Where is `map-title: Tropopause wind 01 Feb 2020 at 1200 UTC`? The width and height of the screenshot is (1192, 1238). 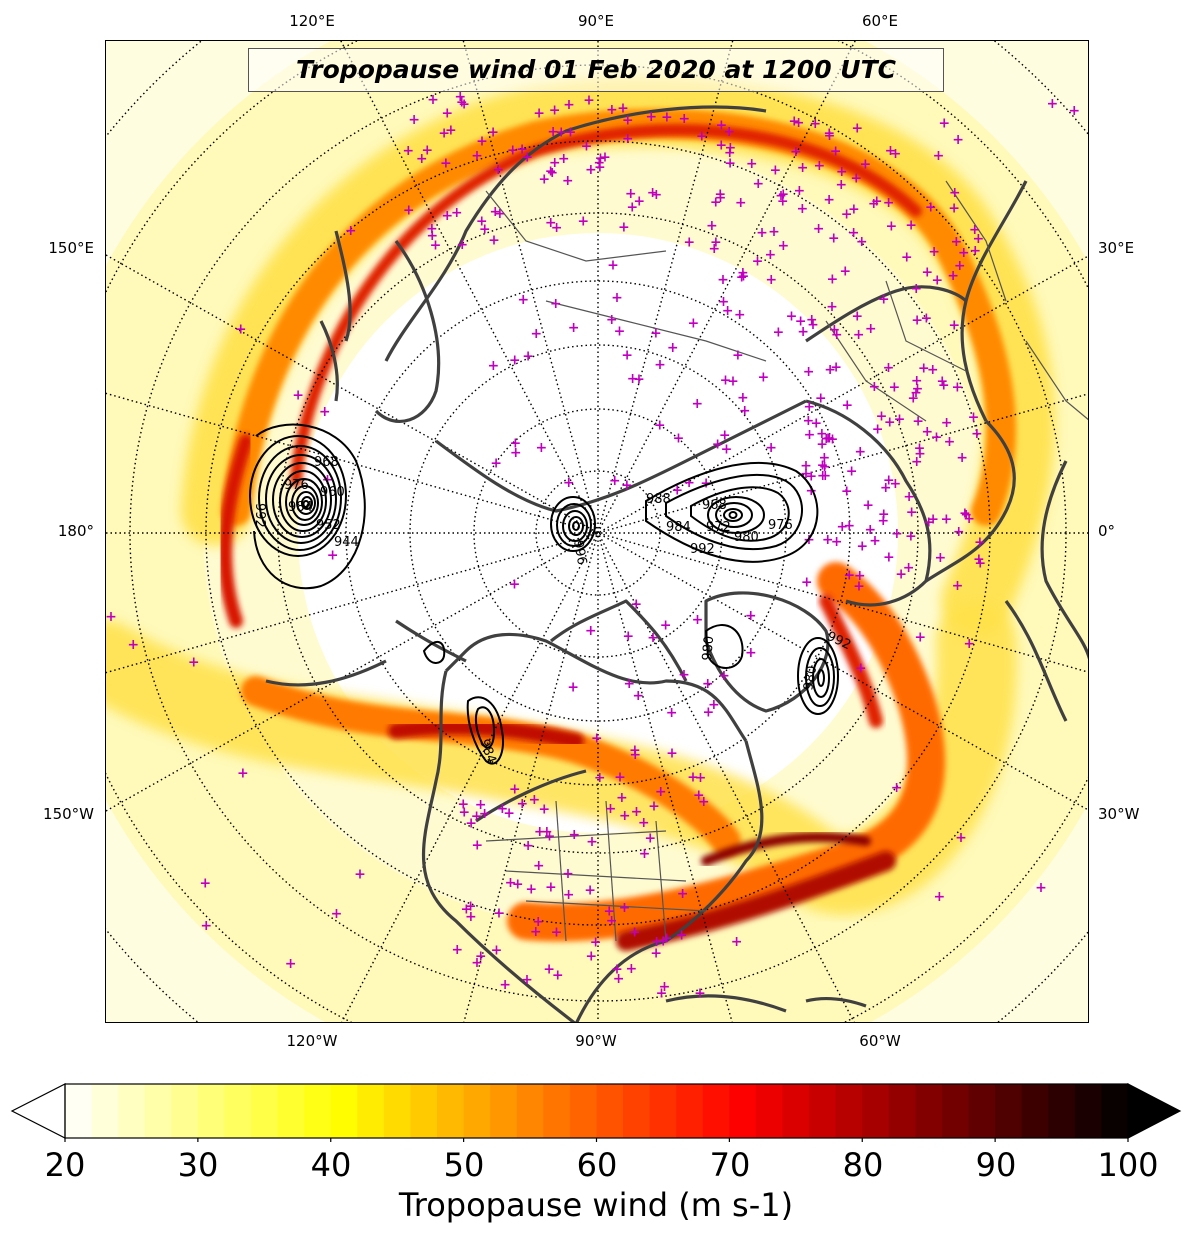
map-title: Tropopause wind 01 Feb 2020 at 1200 UTC is located at coordinates (596, 70).